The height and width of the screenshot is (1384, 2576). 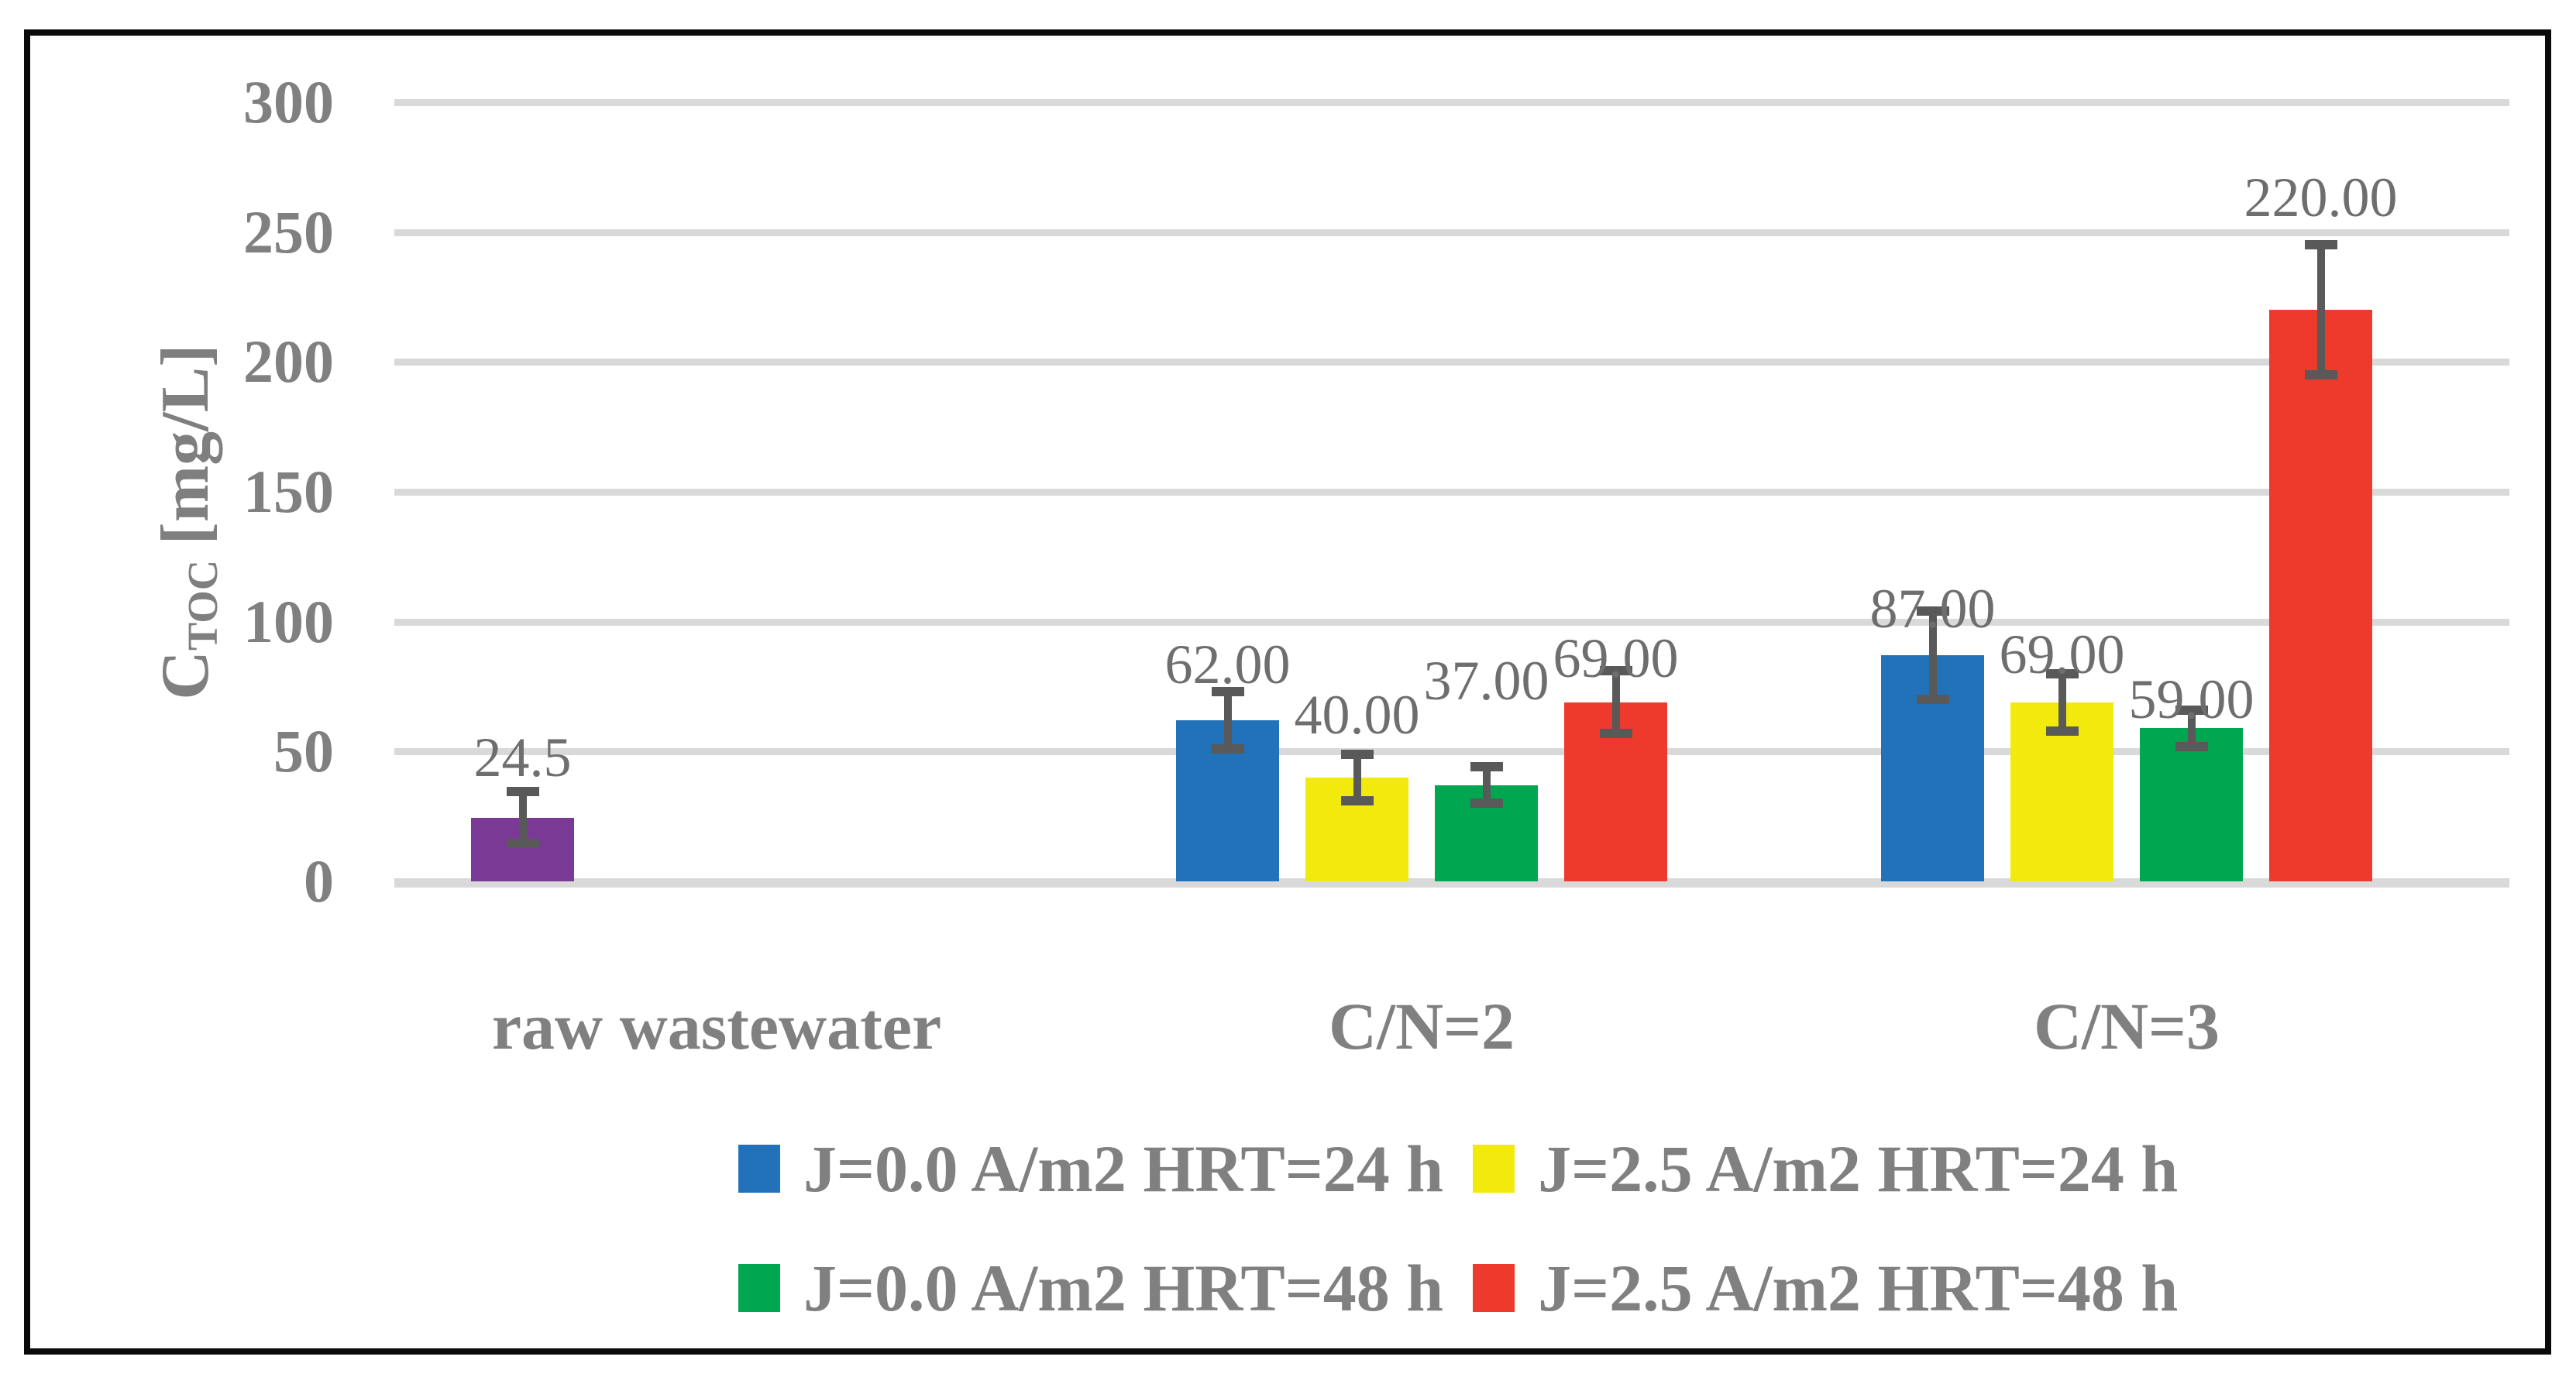 What do you see at coordinates (288, 621) in the screenshot?
I see `y-tick-label: 100` at bounding box center [288, 621].